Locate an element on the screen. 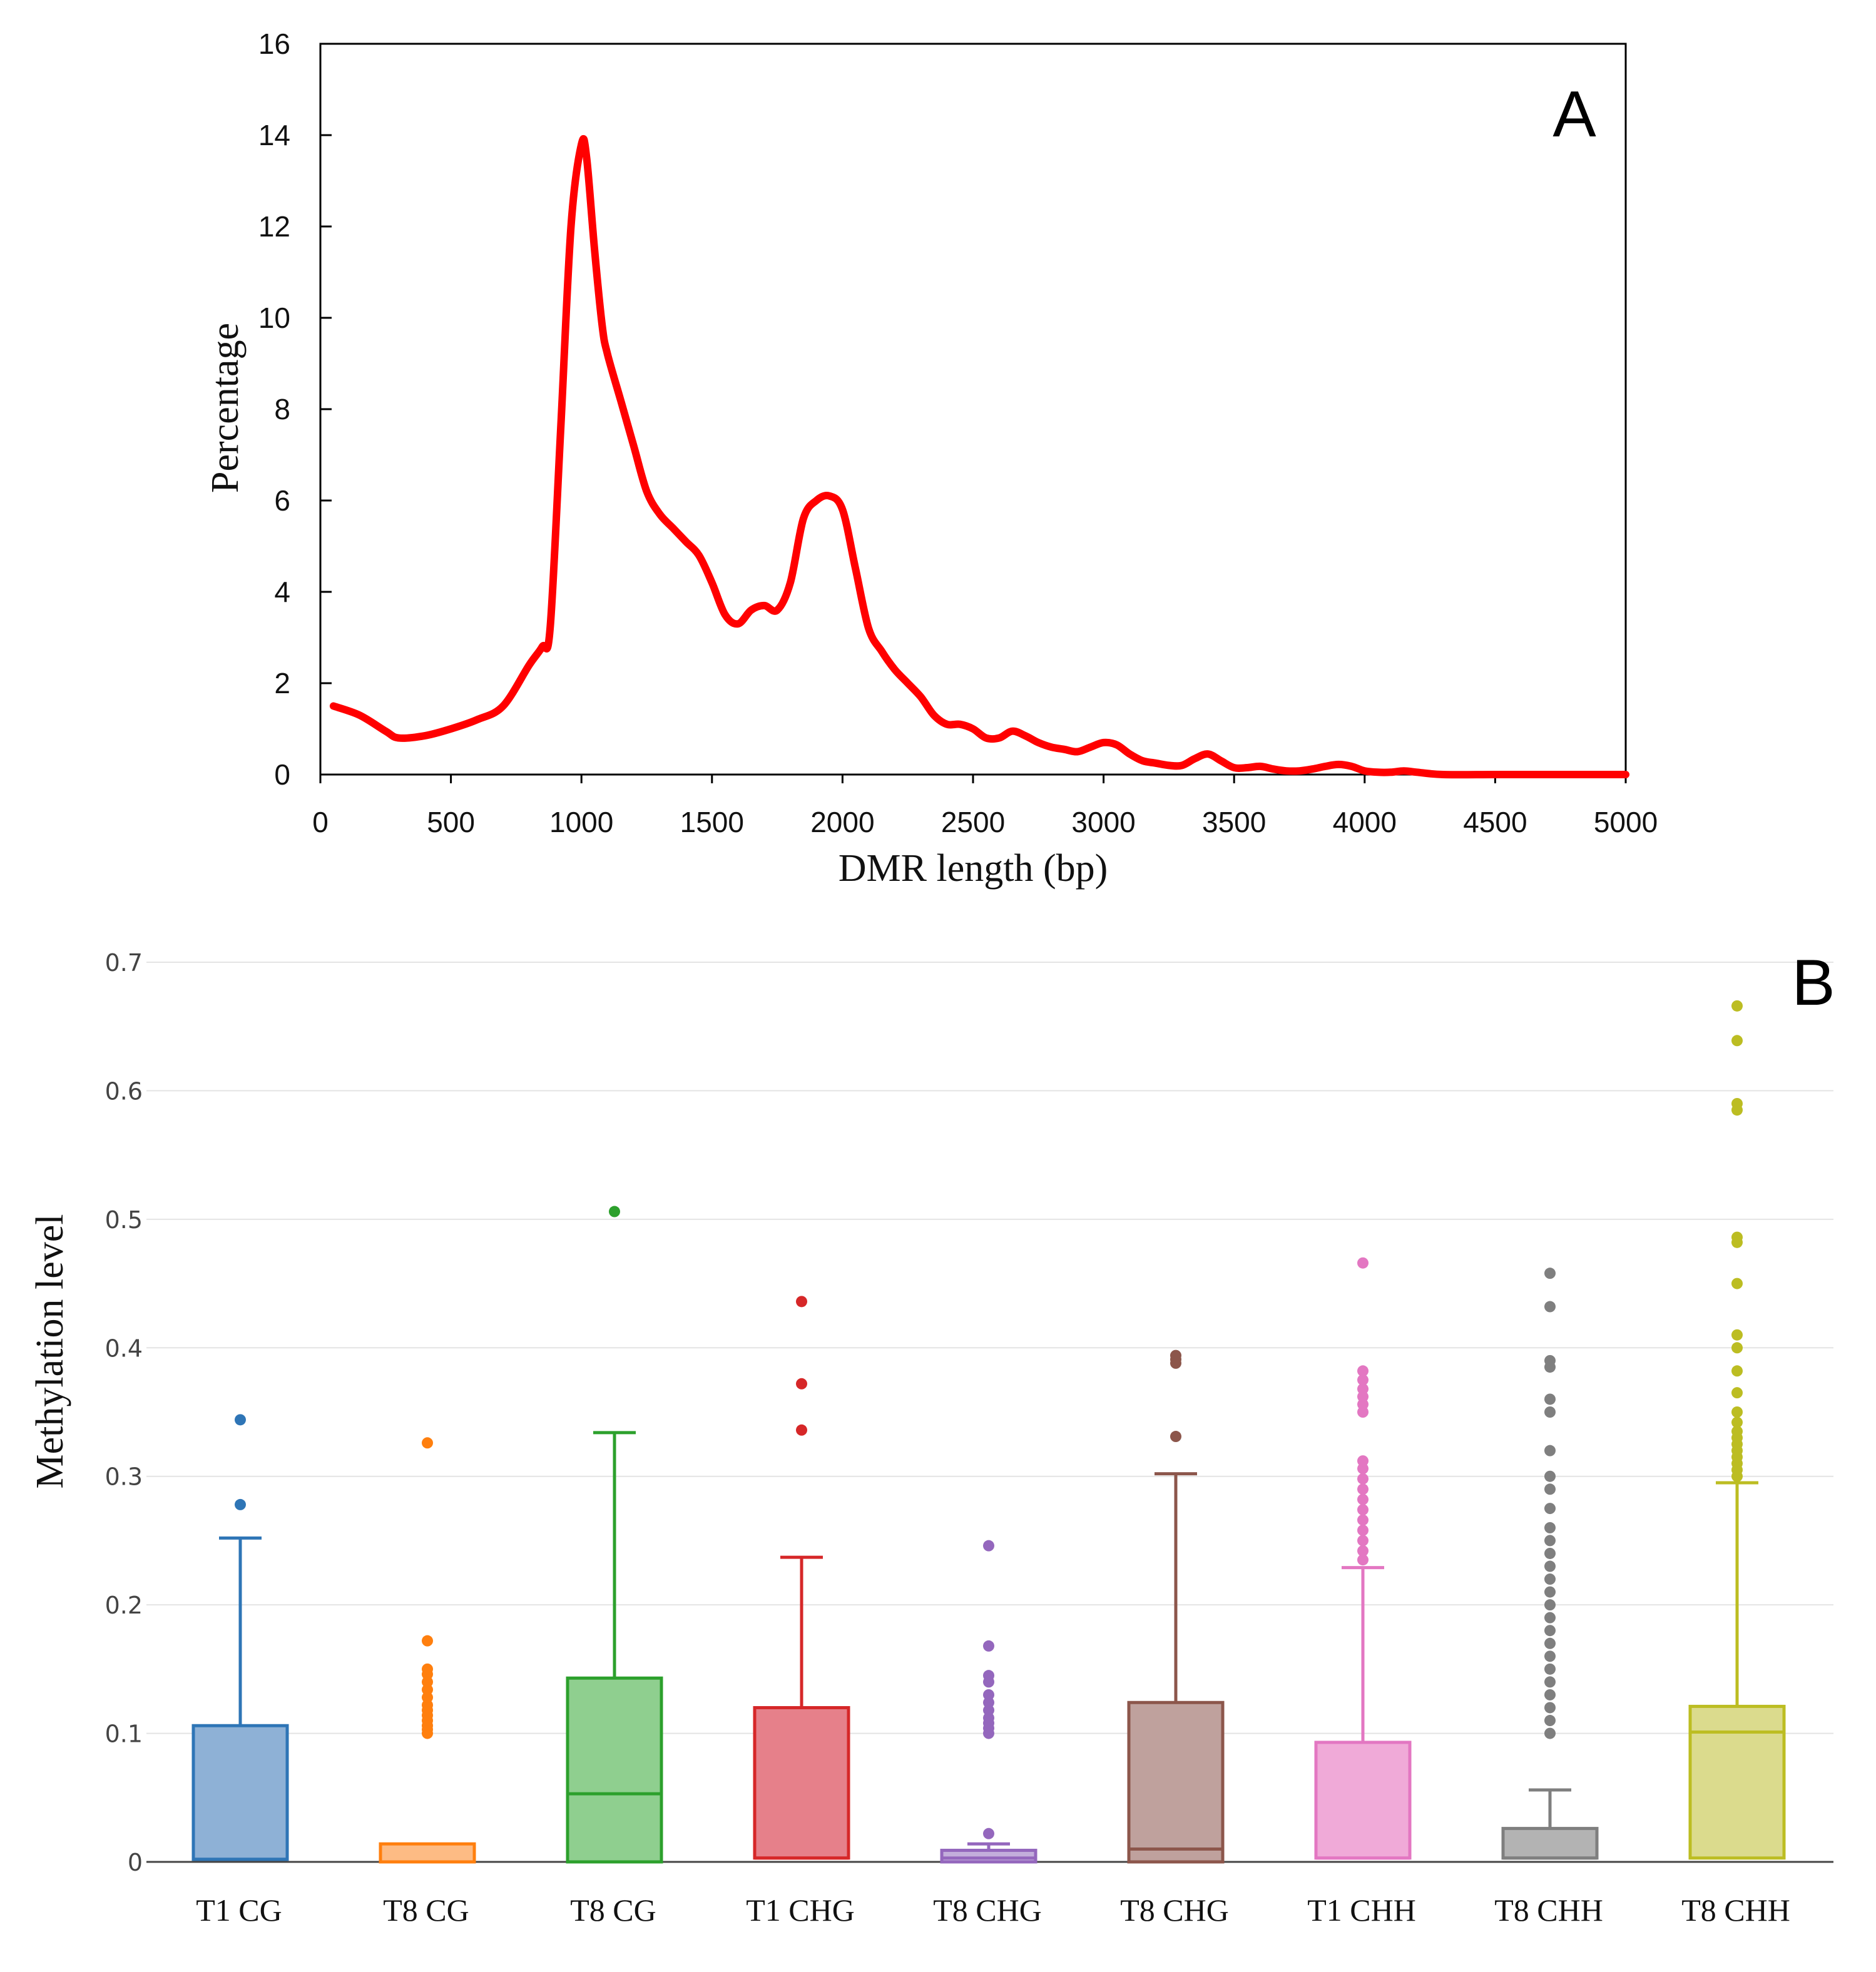 The width and height of the screenshot is (1876, 1972). panel-a-y-tick-label: 2 is located at coordinates (282, 683).